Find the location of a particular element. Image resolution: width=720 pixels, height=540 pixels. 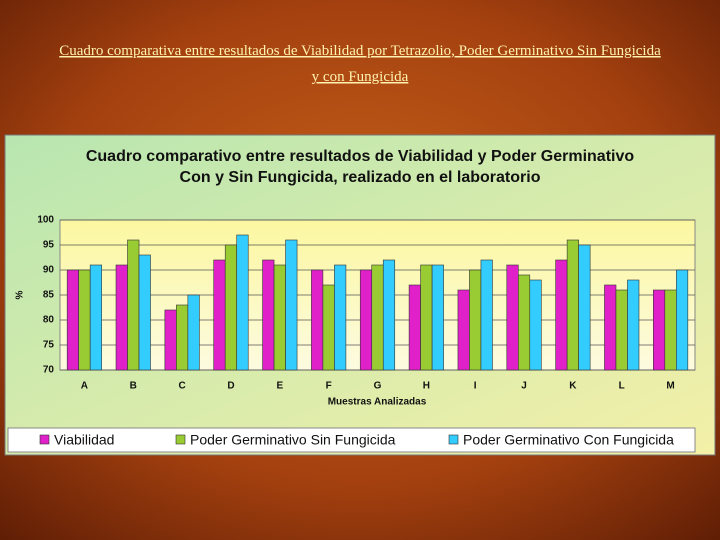

x-tick-label: G is located at coordinates (378, 386).